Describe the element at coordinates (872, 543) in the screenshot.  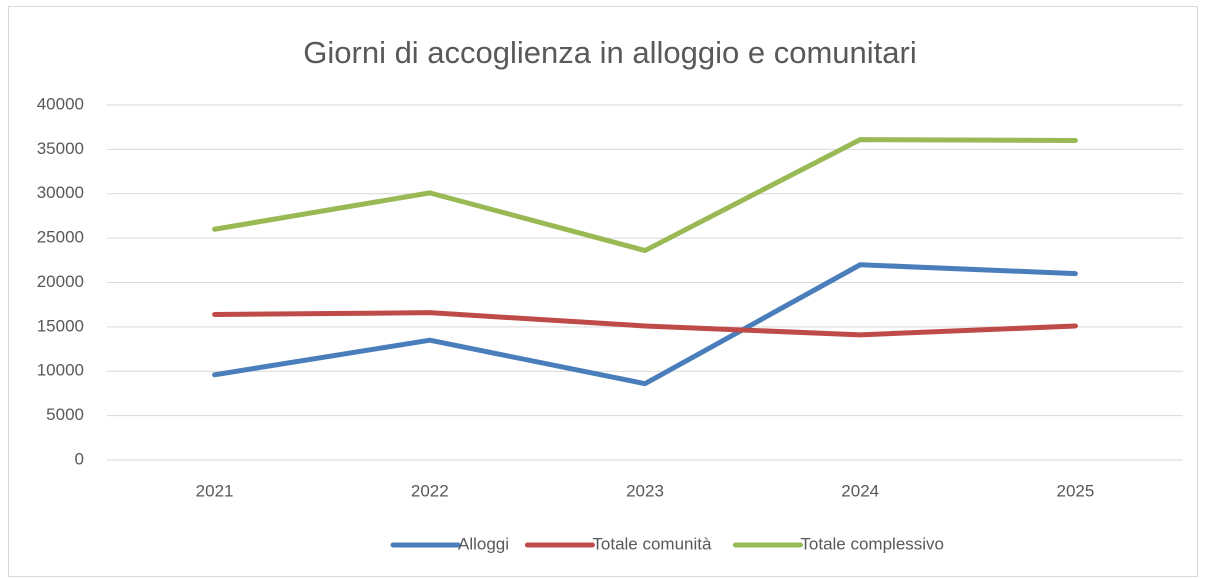
I see `legend-label: Totale complessivo` at that location.